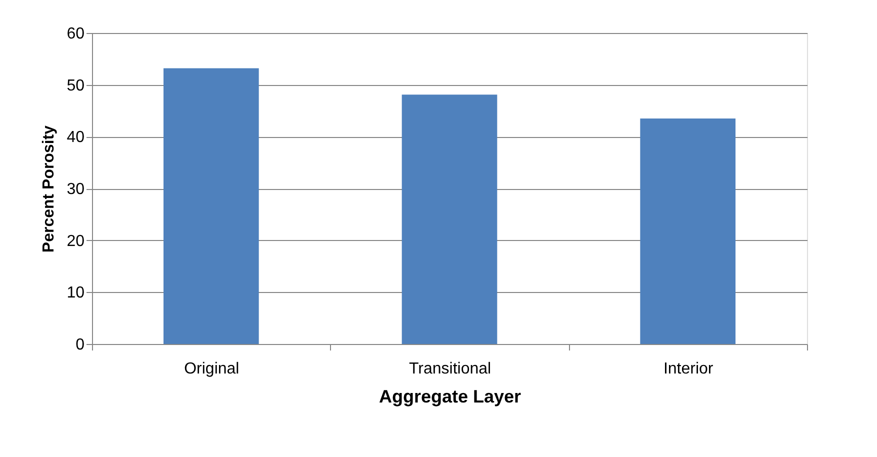  Describe the element at coordinates (75, 85) in the screenshot. I see `y-tick-label: 50` at that location.